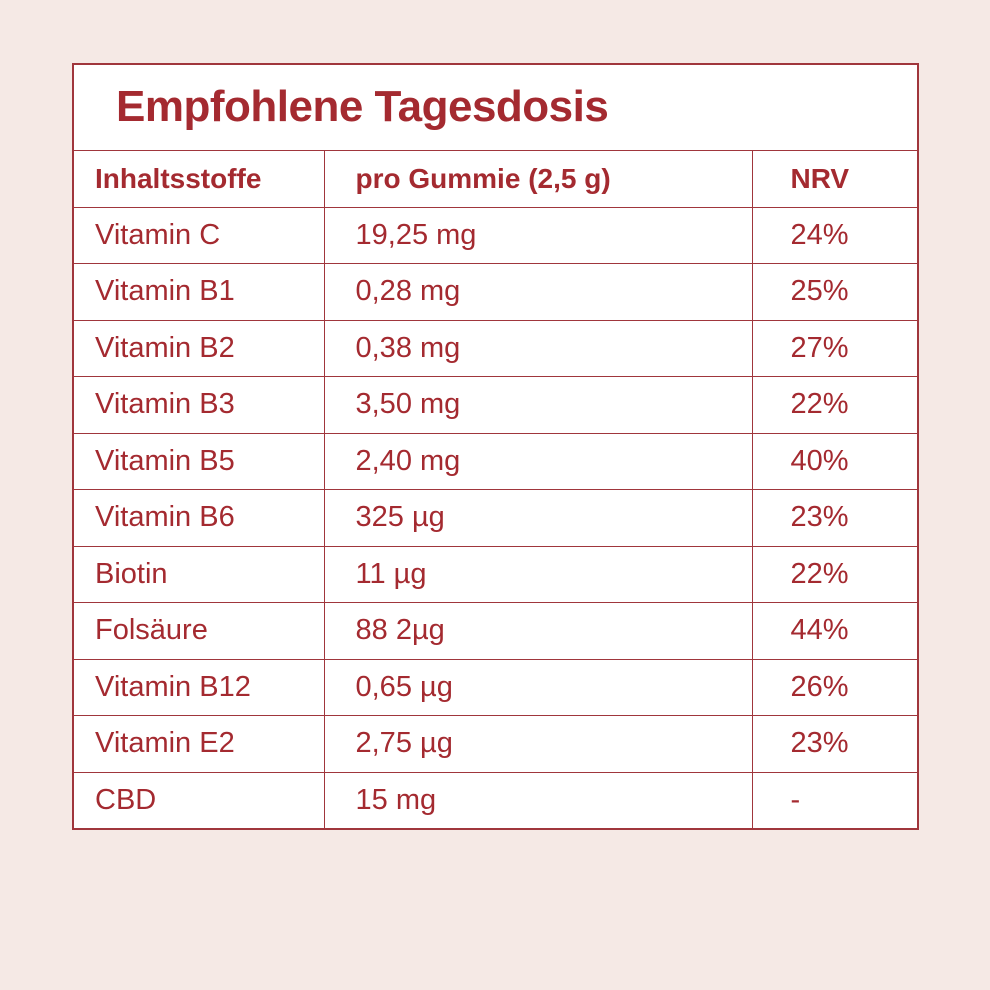 Image resolution: width=990 pixels, height=990 pixels. What do you see at coordinates (835, 178) in the screenshot?
I see `column-header-nrv: NRV` at bounding box center [835, 178].